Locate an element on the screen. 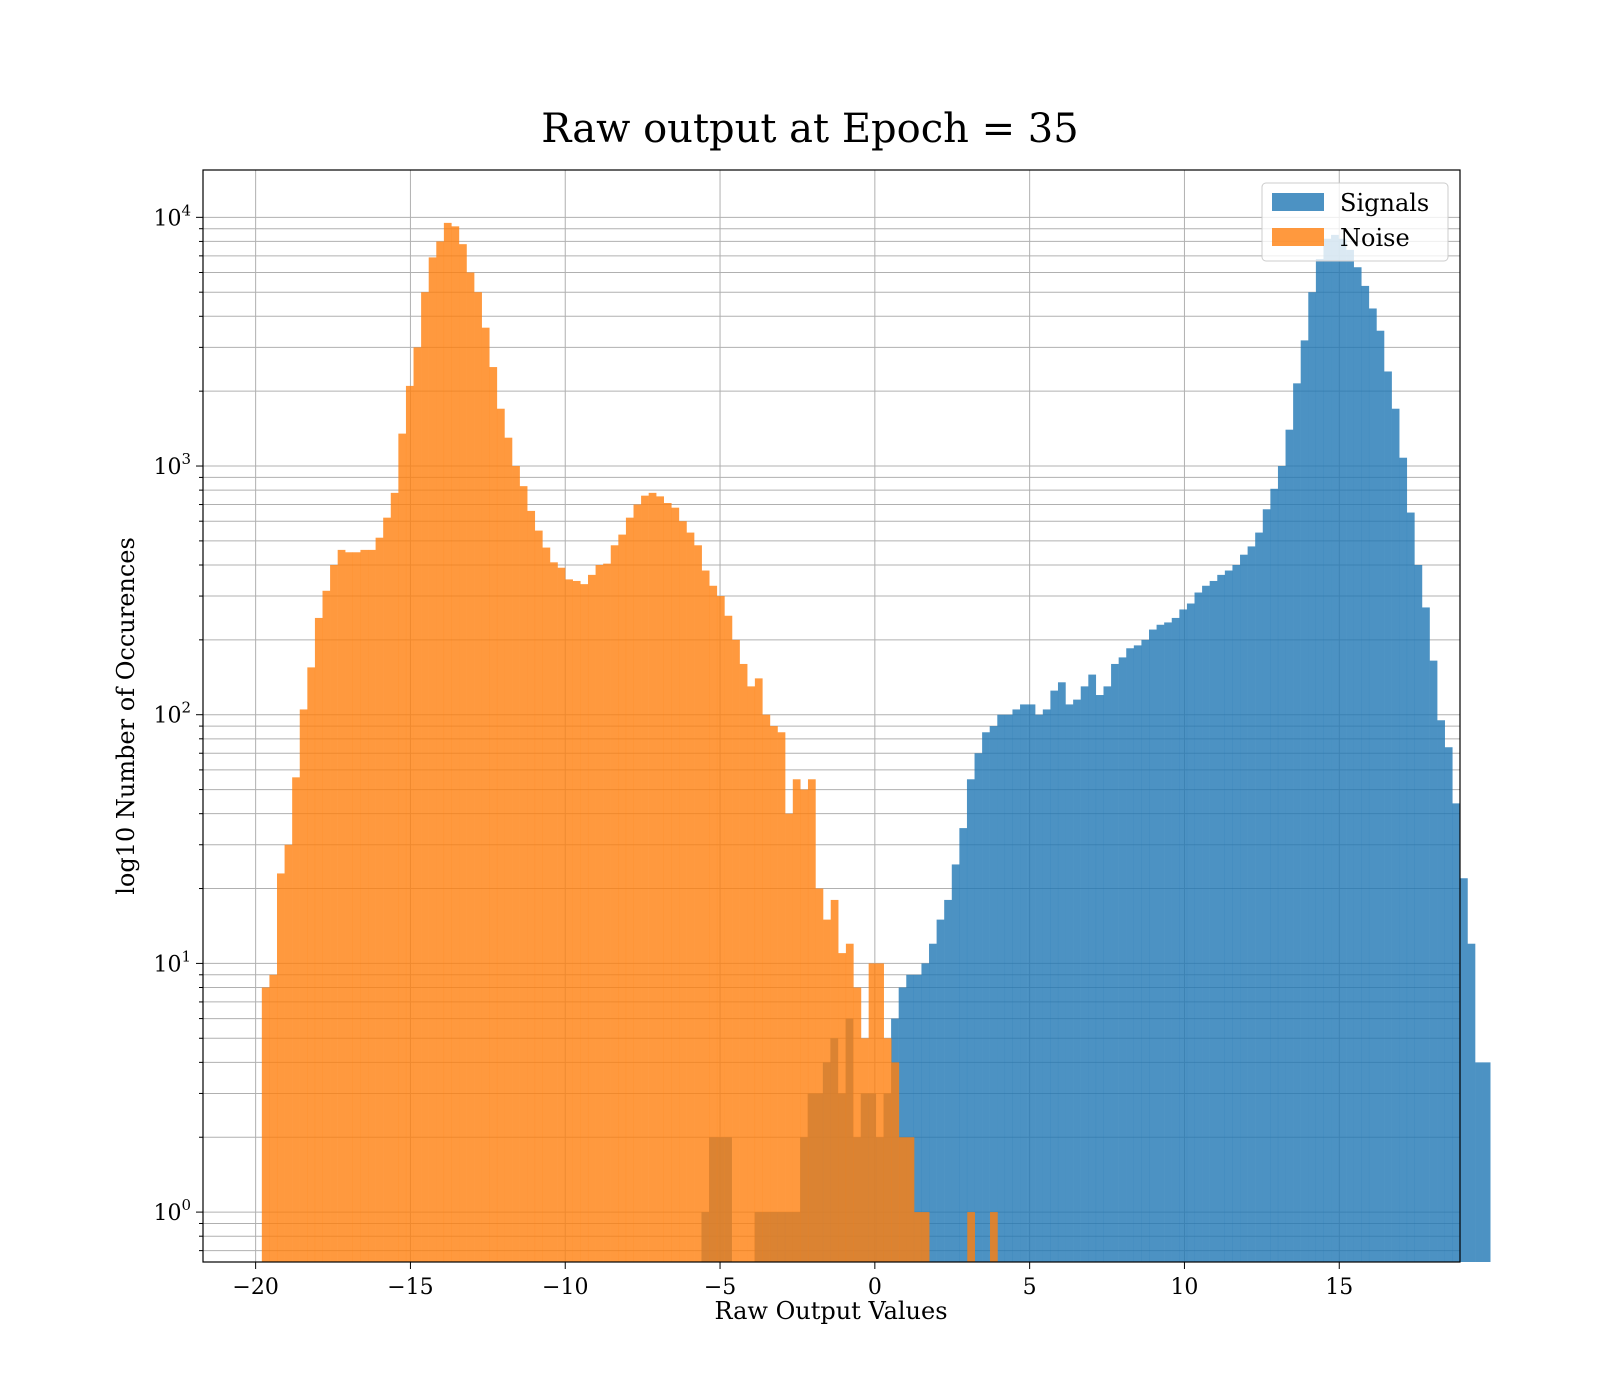 This screenshot has height=1400, width=1600. y-tick-label: 10¹ is located at coordinates (172, 962).